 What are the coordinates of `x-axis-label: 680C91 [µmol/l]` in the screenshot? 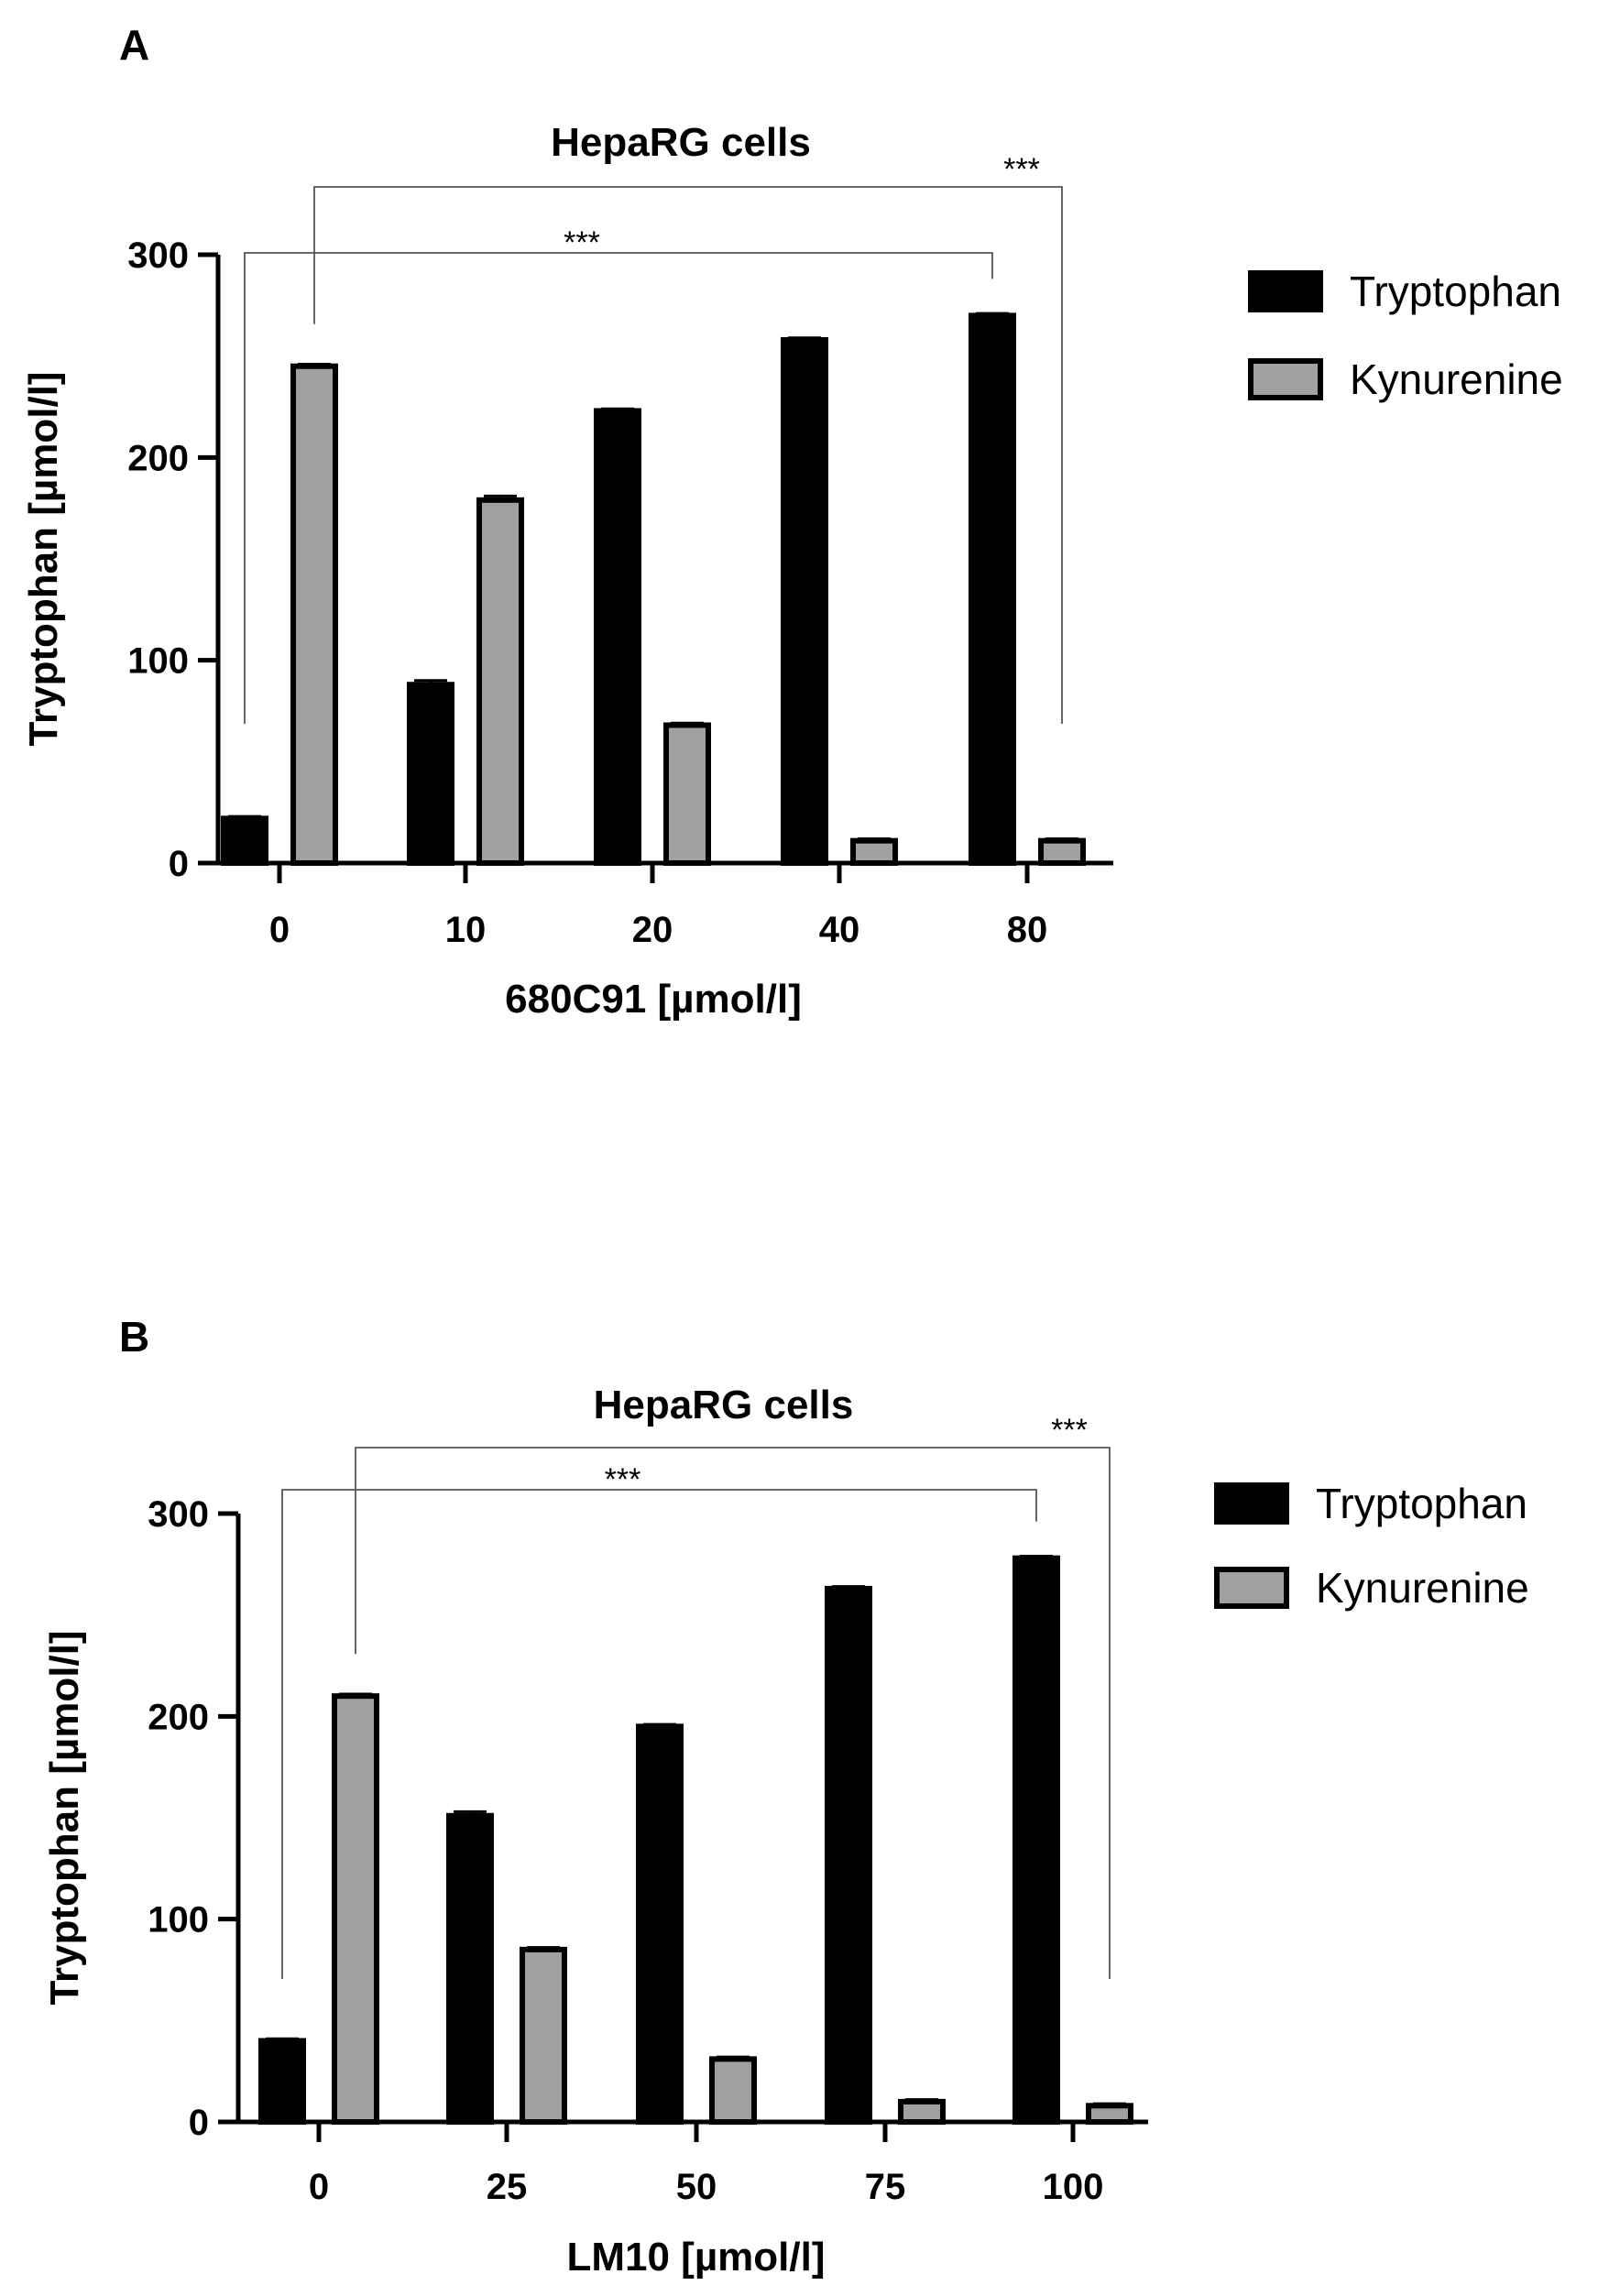 It's located at (653, 1000).